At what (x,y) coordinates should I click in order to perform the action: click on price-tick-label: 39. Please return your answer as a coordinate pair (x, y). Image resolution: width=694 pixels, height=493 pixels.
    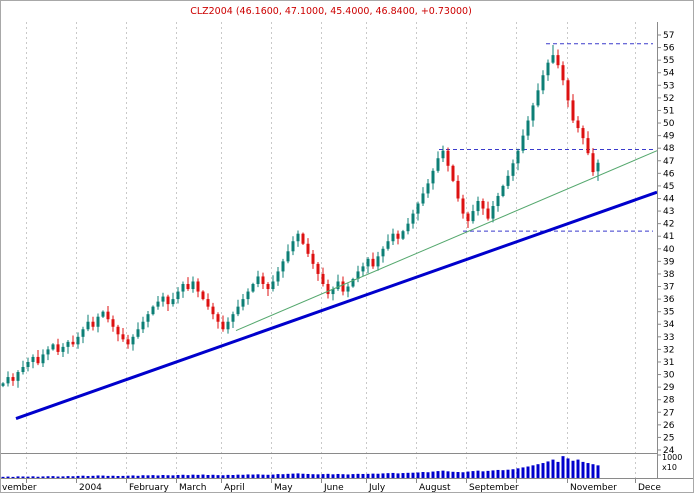
    Looking at the image, I should click on (669, 262).